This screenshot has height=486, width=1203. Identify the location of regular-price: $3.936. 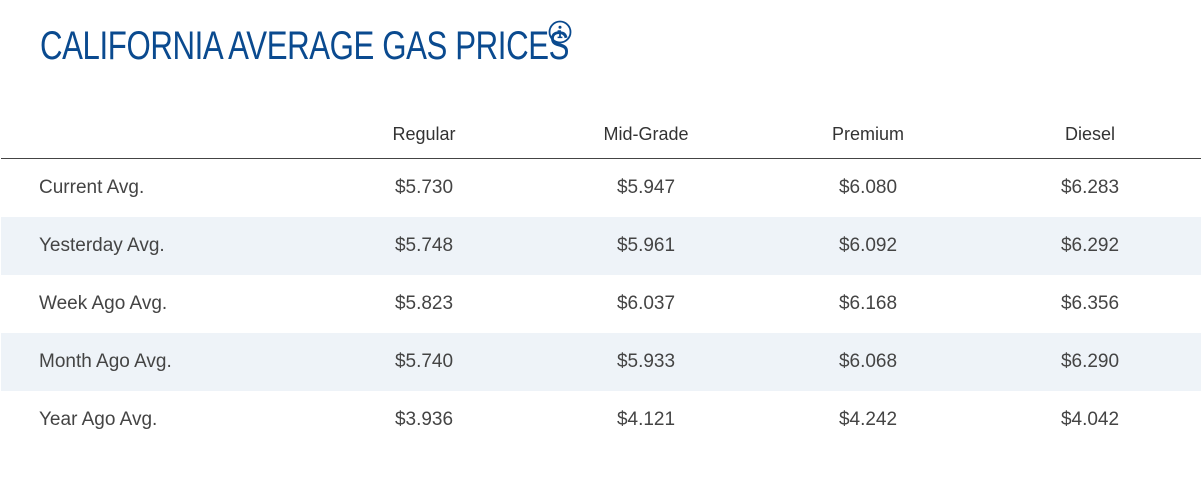
(424, 419).